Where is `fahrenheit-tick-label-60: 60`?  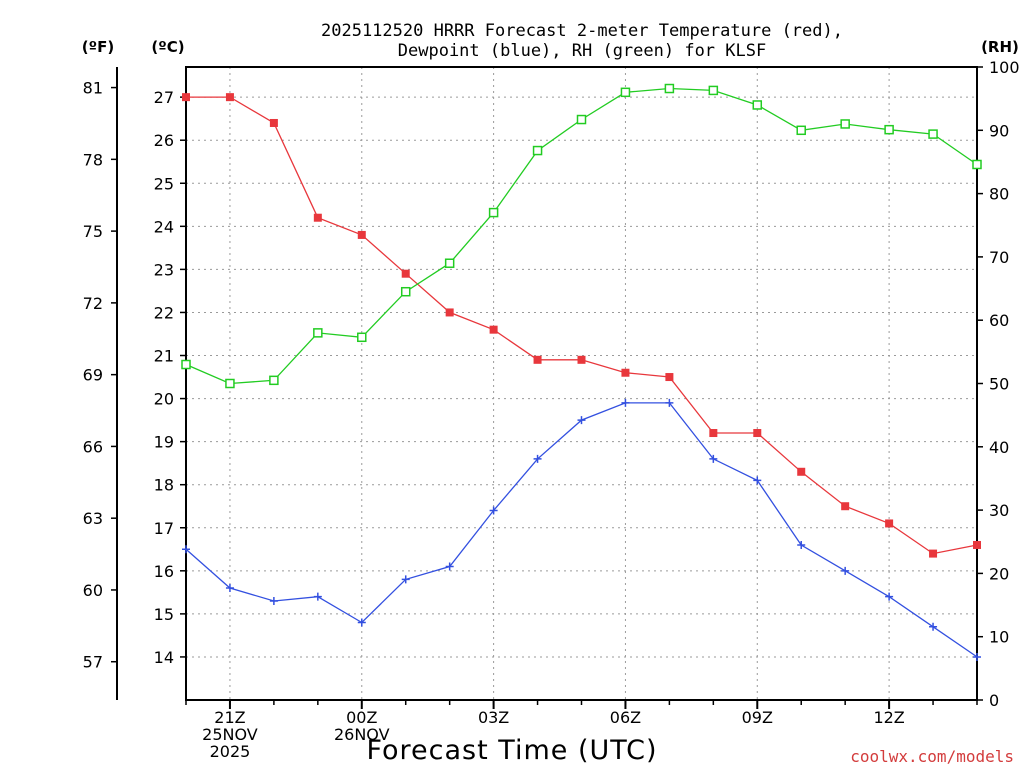 fahrenheit-tick-label-60: 60 is located at coordinates (93, 590).